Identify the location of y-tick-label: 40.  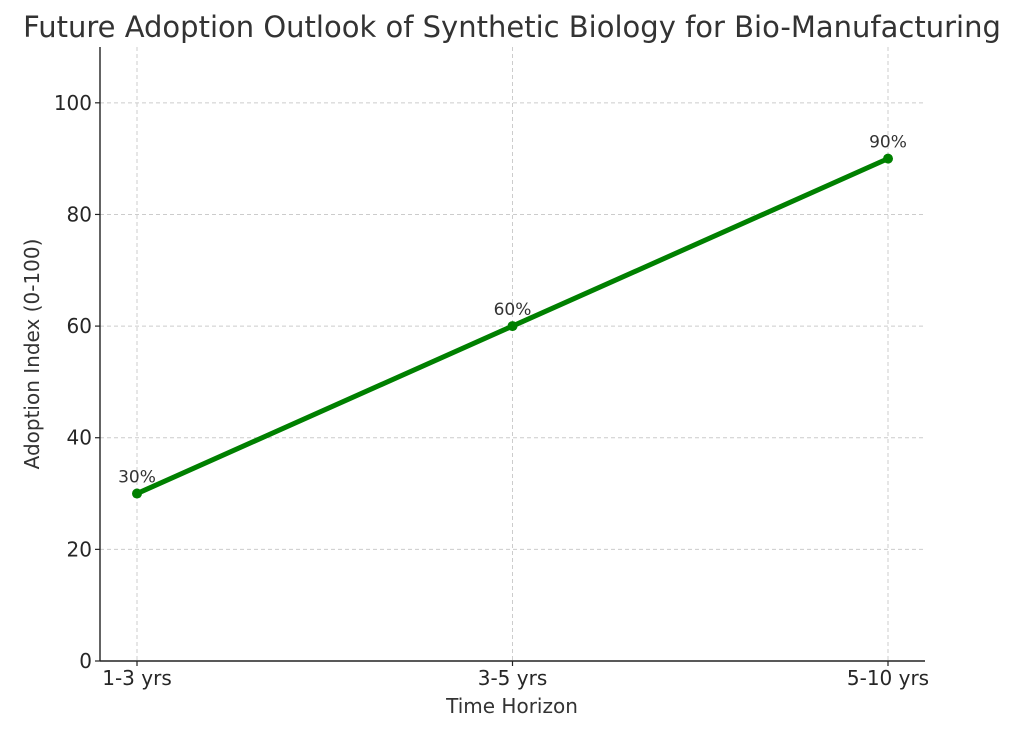
(79, 438).